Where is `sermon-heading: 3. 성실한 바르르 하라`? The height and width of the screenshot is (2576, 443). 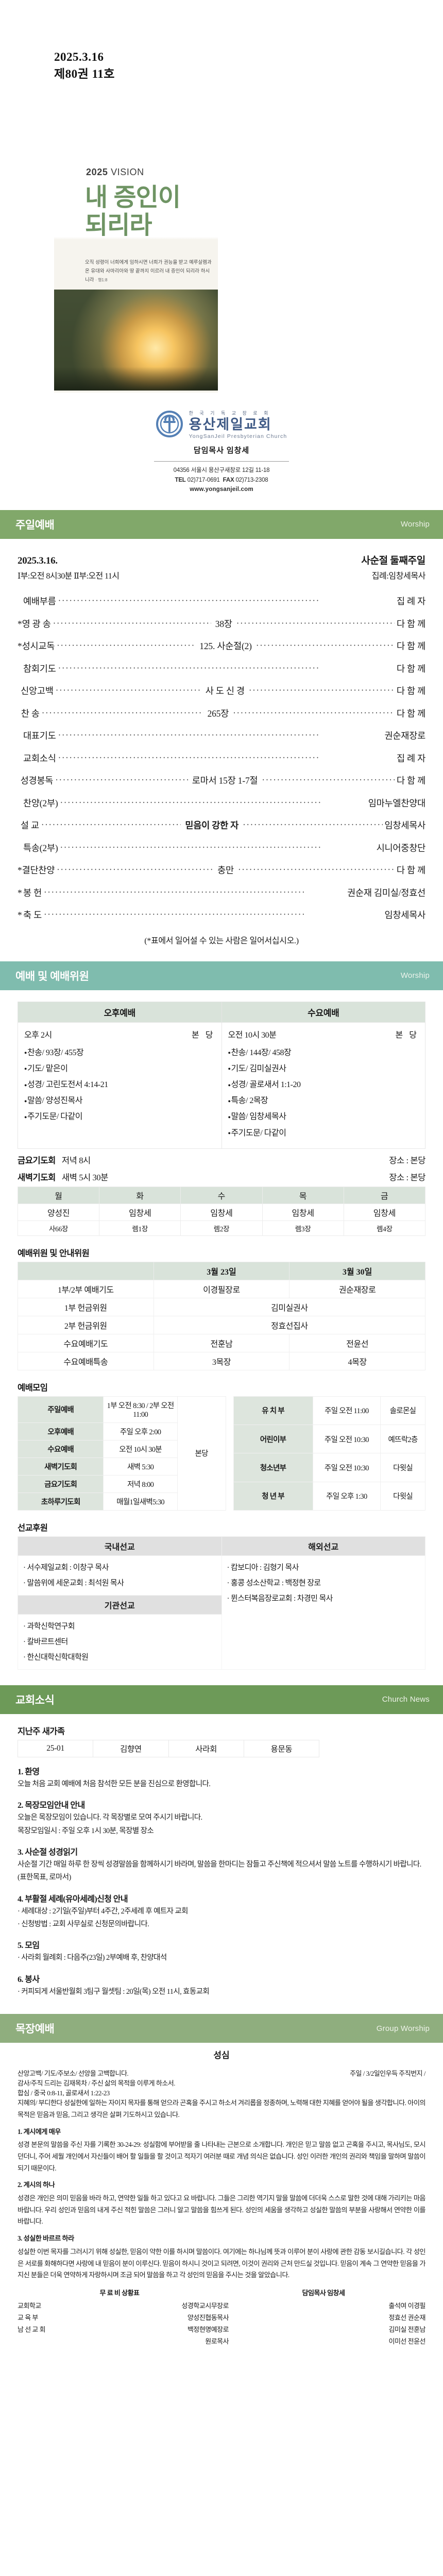
sermon-heading: 3. 성실한 바르르 하라 is located at coordinates (46, 2238).